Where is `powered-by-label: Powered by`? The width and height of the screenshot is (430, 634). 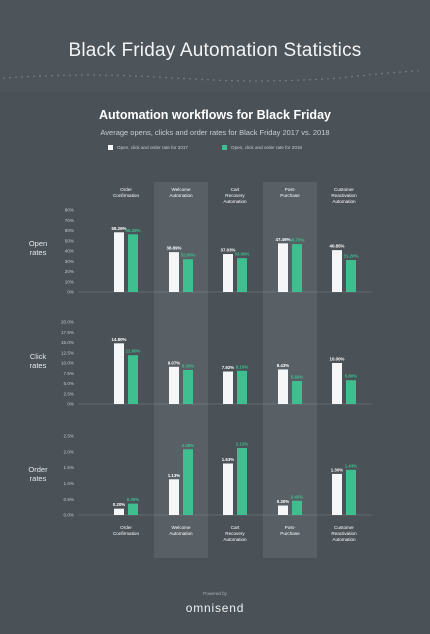 powered-by-label: Powered by is located at coordinates (215, 593).